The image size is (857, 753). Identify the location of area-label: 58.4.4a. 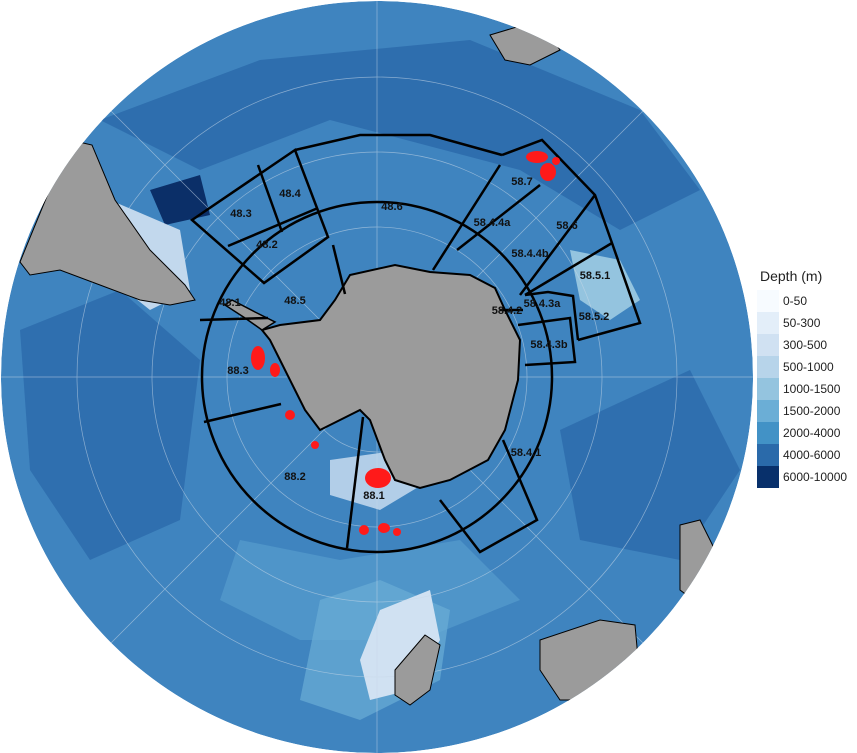
(493, 223).